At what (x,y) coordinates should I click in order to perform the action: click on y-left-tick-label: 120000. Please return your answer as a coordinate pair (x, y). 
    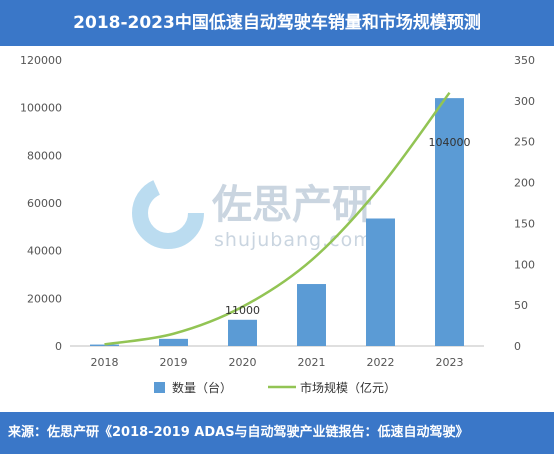
    Looking at the image, I should click on (41, 60).